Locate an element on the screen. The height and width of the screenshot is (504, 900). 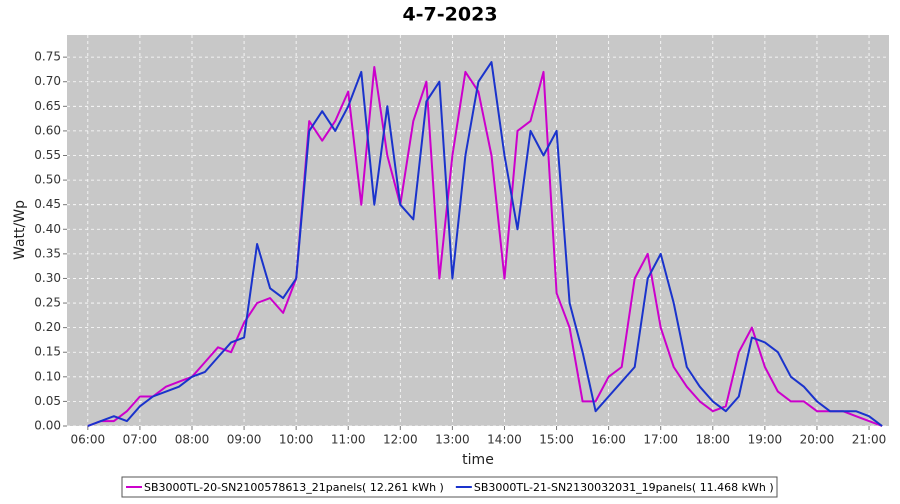
y-tick-label: 0.75 is located at coordinates (47, 57).